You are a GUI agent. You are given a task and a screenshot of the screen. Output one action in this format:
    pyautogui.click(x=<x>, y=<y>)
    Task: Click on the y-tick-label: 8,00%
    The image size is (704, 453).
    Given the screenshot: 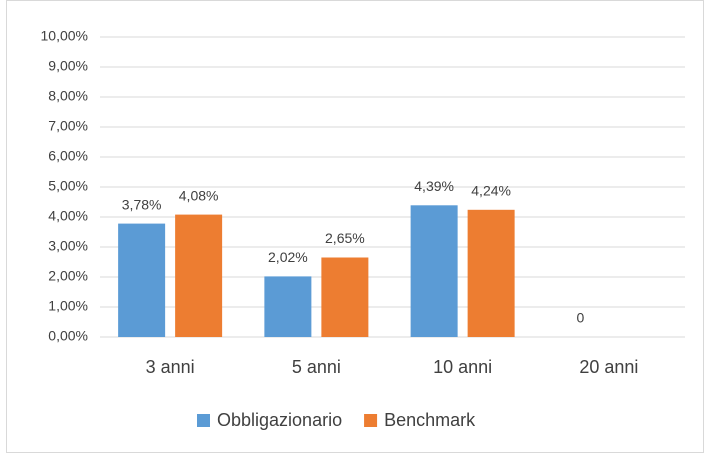 What is the action you would take?
    pyautogui.click(x=68, y=96)
    